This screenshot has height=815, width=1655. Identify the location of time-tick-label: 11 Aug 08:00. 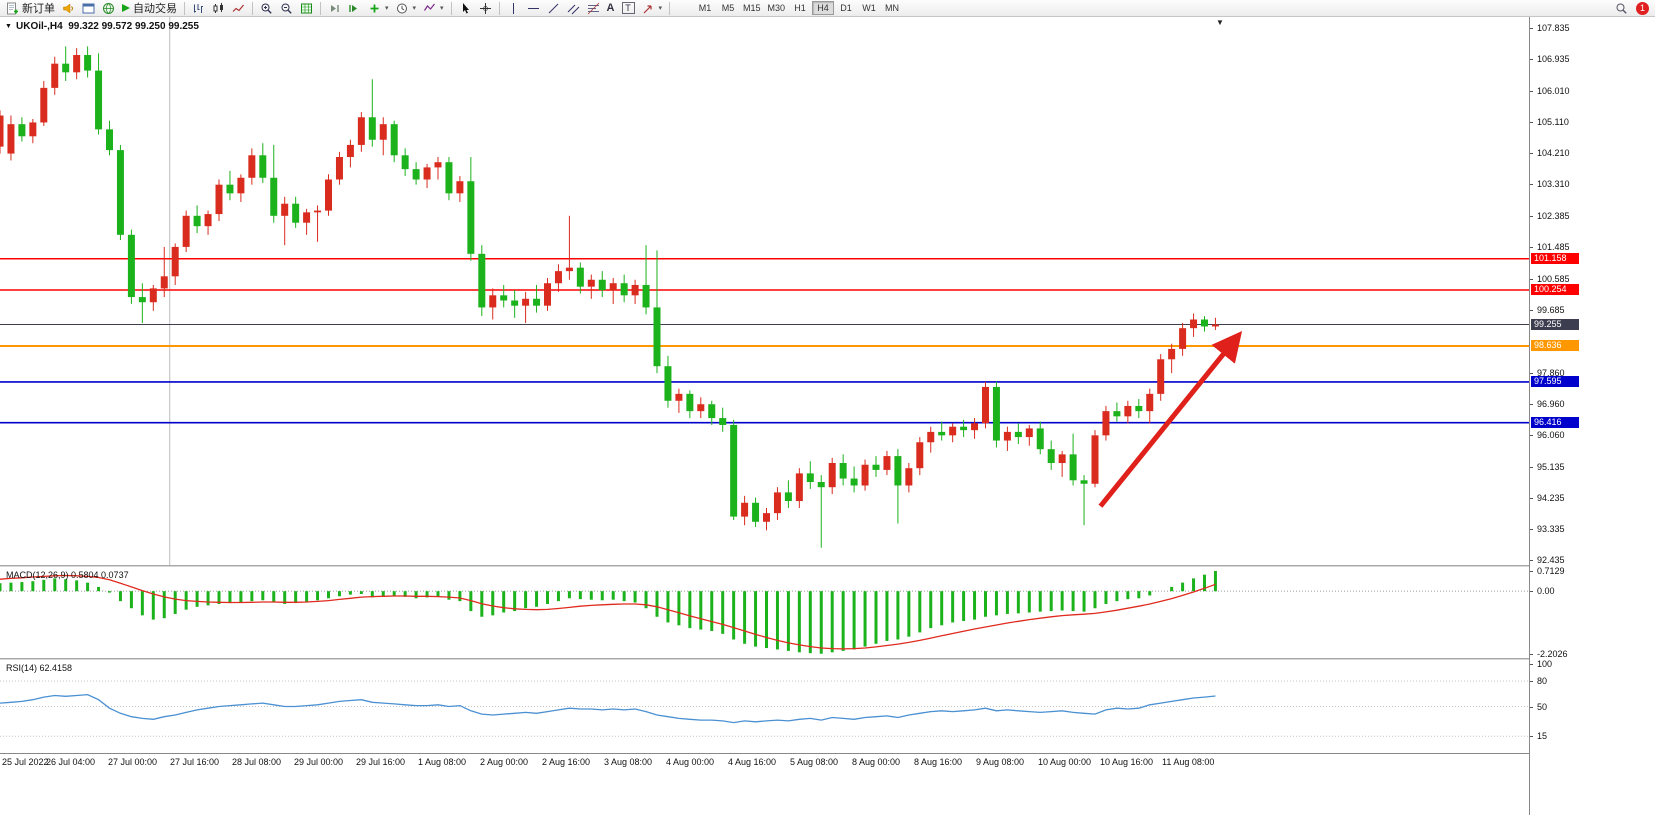
(1188, 762).